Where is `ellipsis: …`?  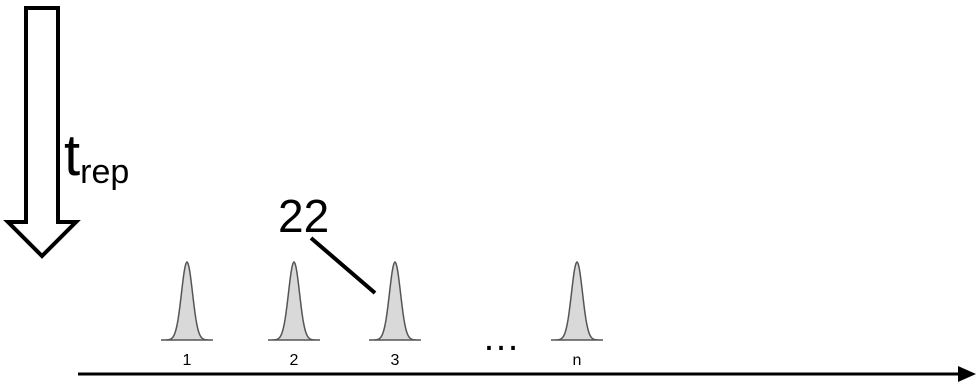 ellipsis: … is located at coordinates (501, 338).